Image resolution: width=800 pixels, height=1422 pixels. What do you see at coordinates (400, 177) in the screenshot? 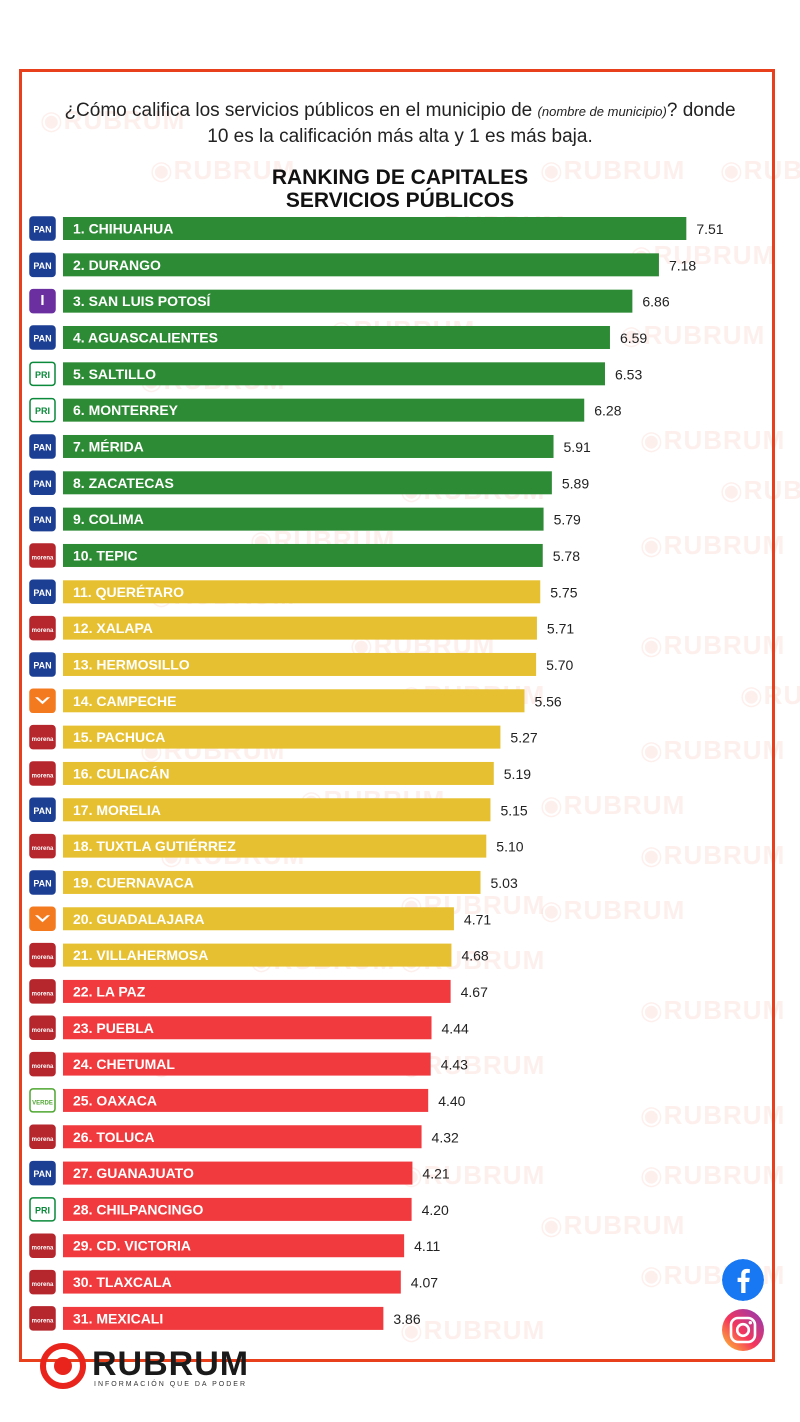
I see `chart-title-line-1: RANKING DE CAPITALES` at bounding box center [400, 177].